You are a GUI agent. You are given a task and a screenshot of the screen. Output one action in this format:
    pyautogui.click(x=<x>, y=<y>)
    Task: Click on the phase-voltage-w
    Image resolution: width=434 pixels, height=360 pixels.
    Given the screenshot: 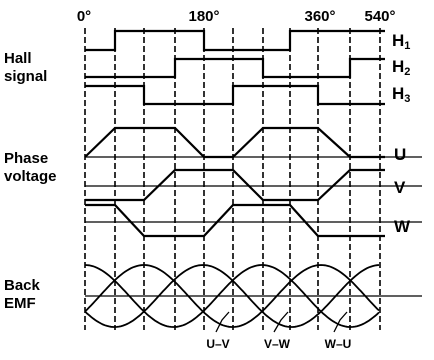 What is the action you would take?
    pyautogui.click(x=235, y=220)
    